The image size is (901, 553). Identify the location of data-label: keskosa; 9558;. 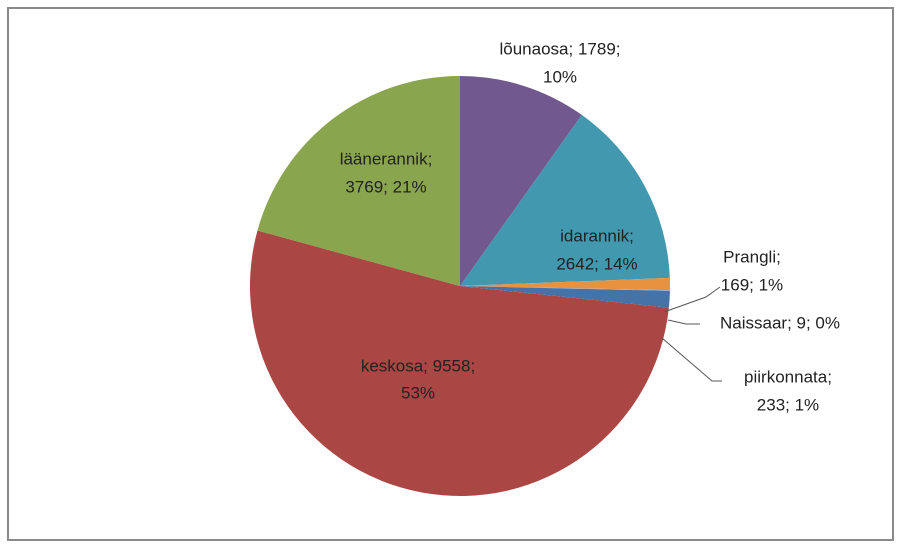
(418, 365).